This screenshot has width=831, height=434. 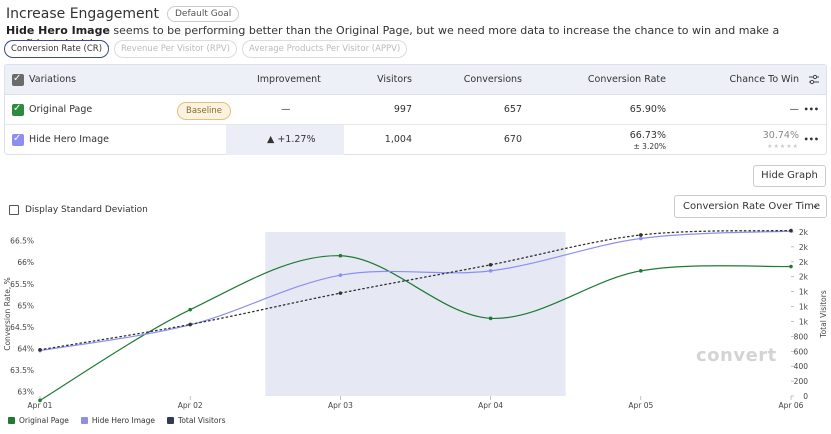 I want to click on conversions-value: 670, so click(x=512, y=139).